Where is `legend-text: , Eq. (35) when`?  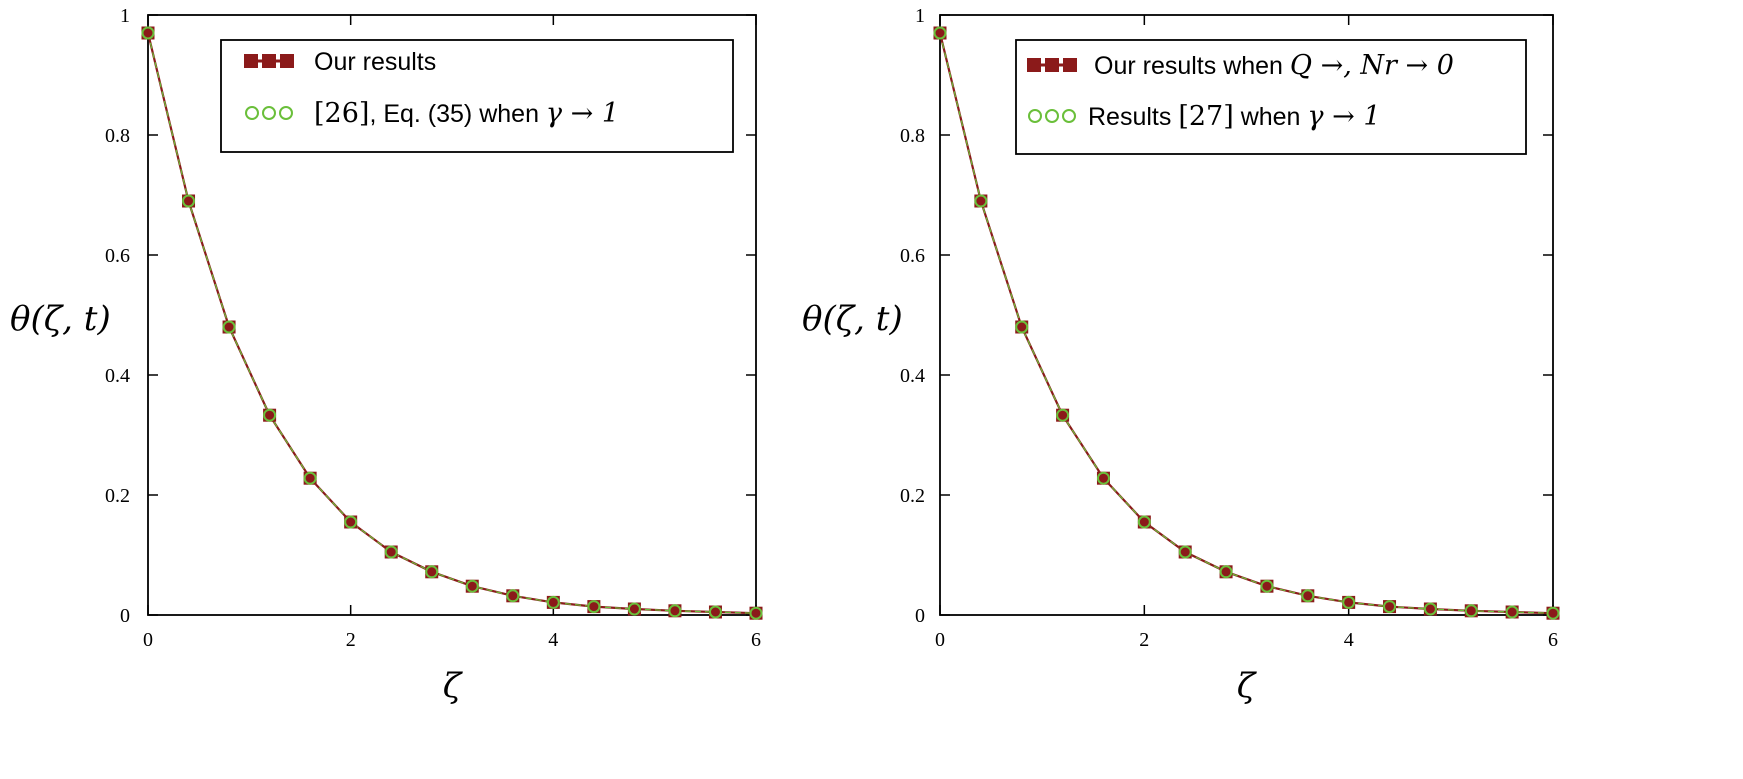
legend-text: , Eq. (35) when is located at coordinates (457, 114).